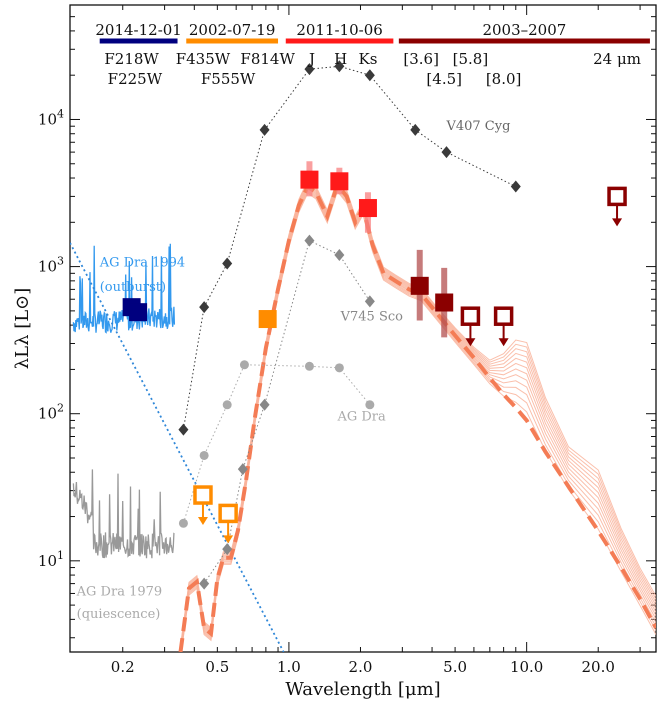 The image size is (657, 702). I want to click on epoch-label: 2011-10-06, so click(339, 30).